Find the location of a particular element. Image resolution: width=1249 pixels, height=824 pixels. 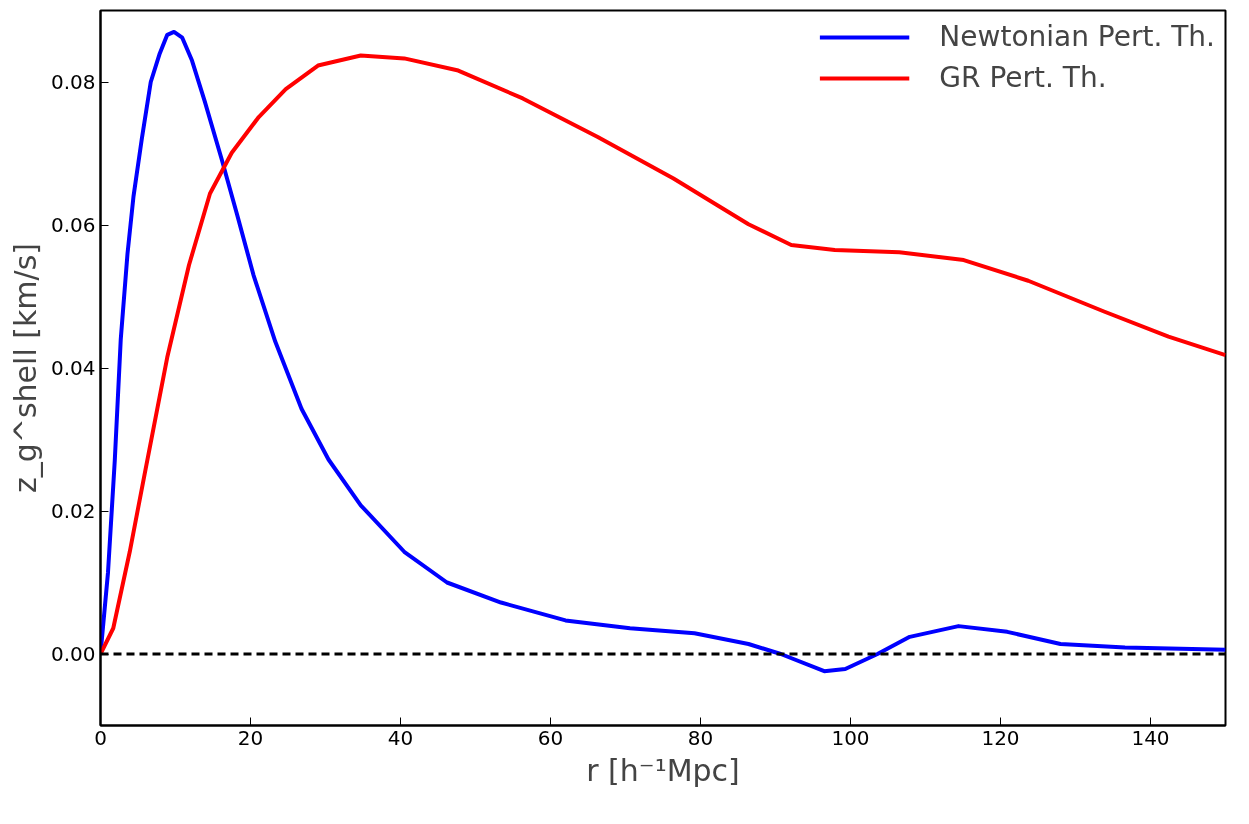

x-tick-label: 120 is located at coordinates (1000, 737).